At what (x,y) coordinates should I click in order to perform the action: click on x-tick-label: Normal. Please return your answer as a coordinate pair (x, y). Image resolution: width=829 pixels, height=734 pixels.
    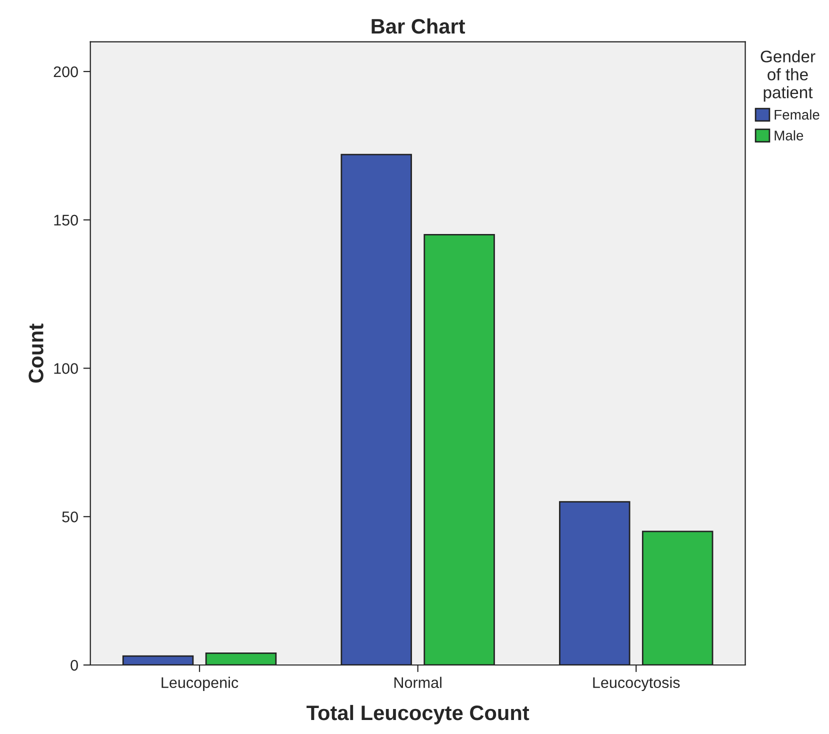
    Looking at the image, I should click on (418, 682).